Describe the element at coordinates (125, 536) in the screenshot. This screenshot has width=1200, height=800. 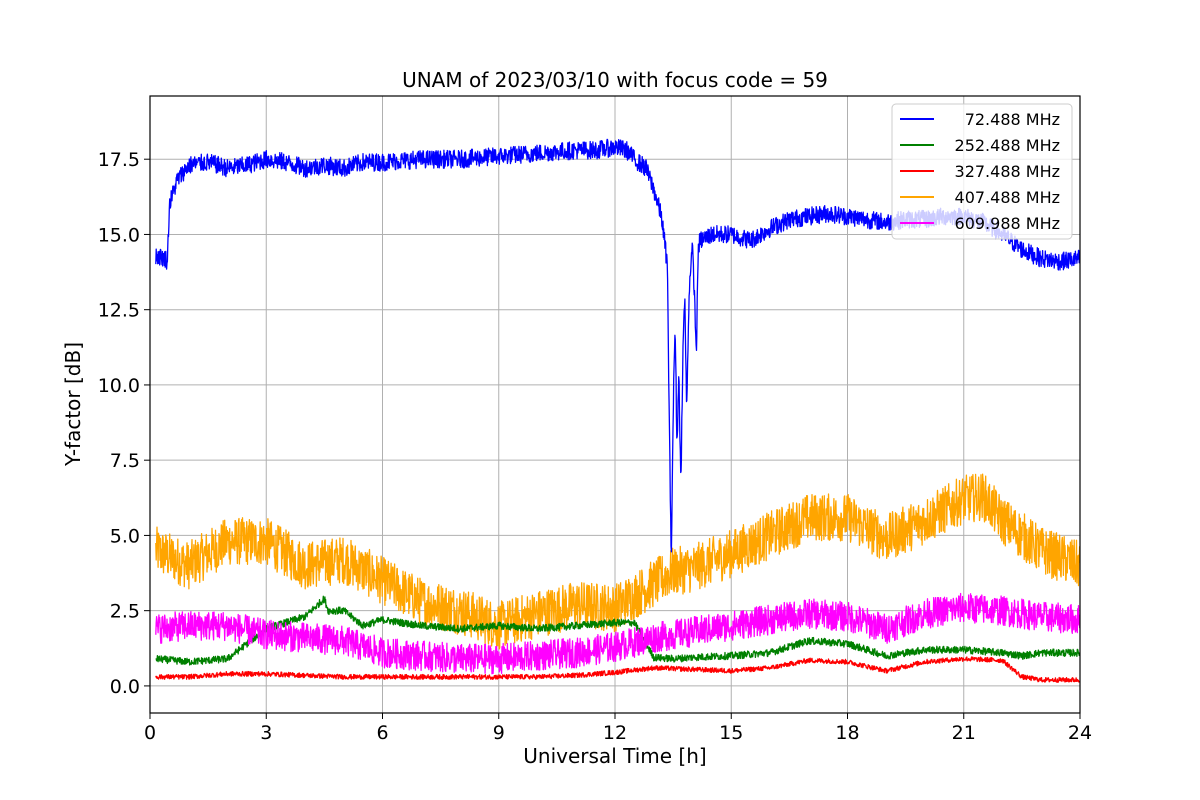
I see `y-tick-label: 5.0` at that location.